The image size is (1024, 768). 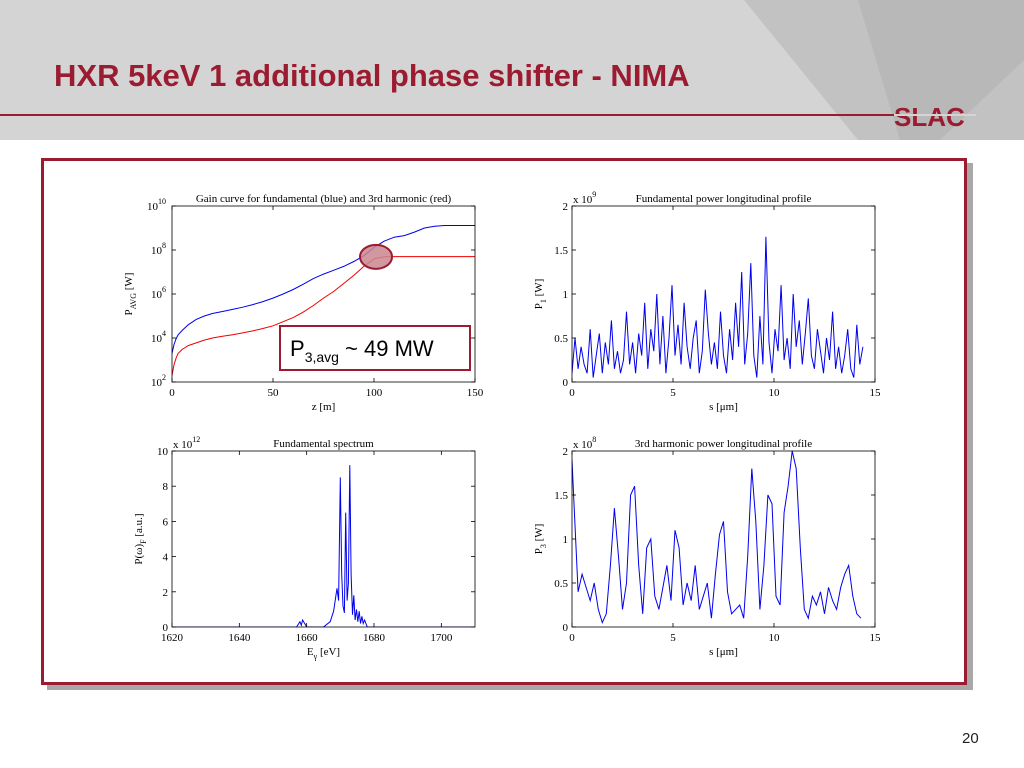 I want to click on axes-box, so click(x=323, y=539).